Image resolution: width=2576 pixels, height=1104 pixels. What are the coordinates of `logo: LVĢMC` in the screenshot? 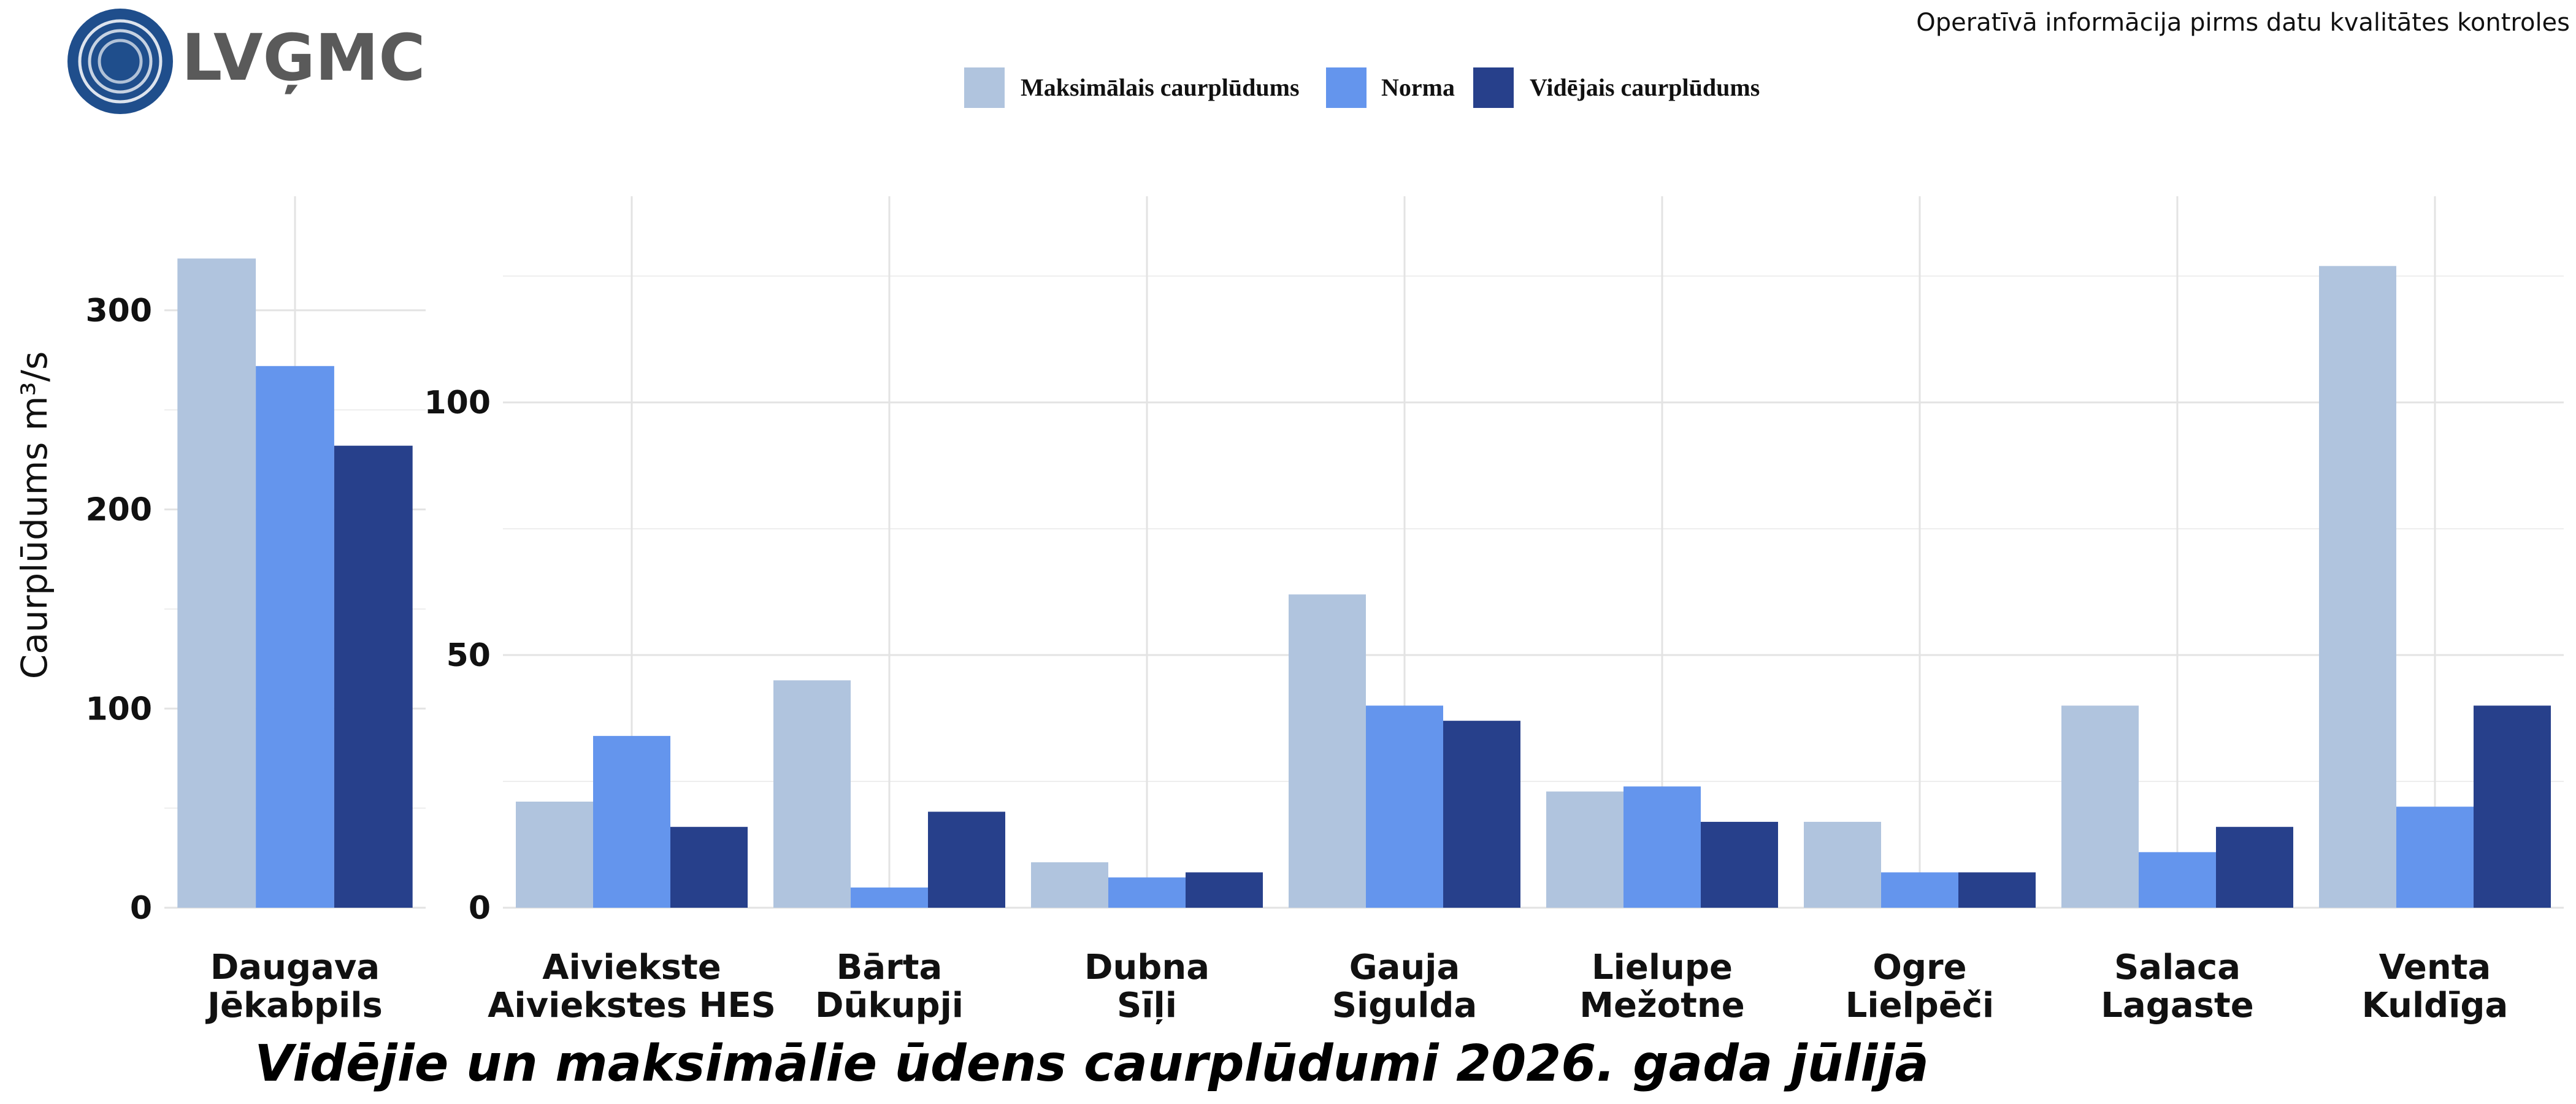 It's located at (246, 61).